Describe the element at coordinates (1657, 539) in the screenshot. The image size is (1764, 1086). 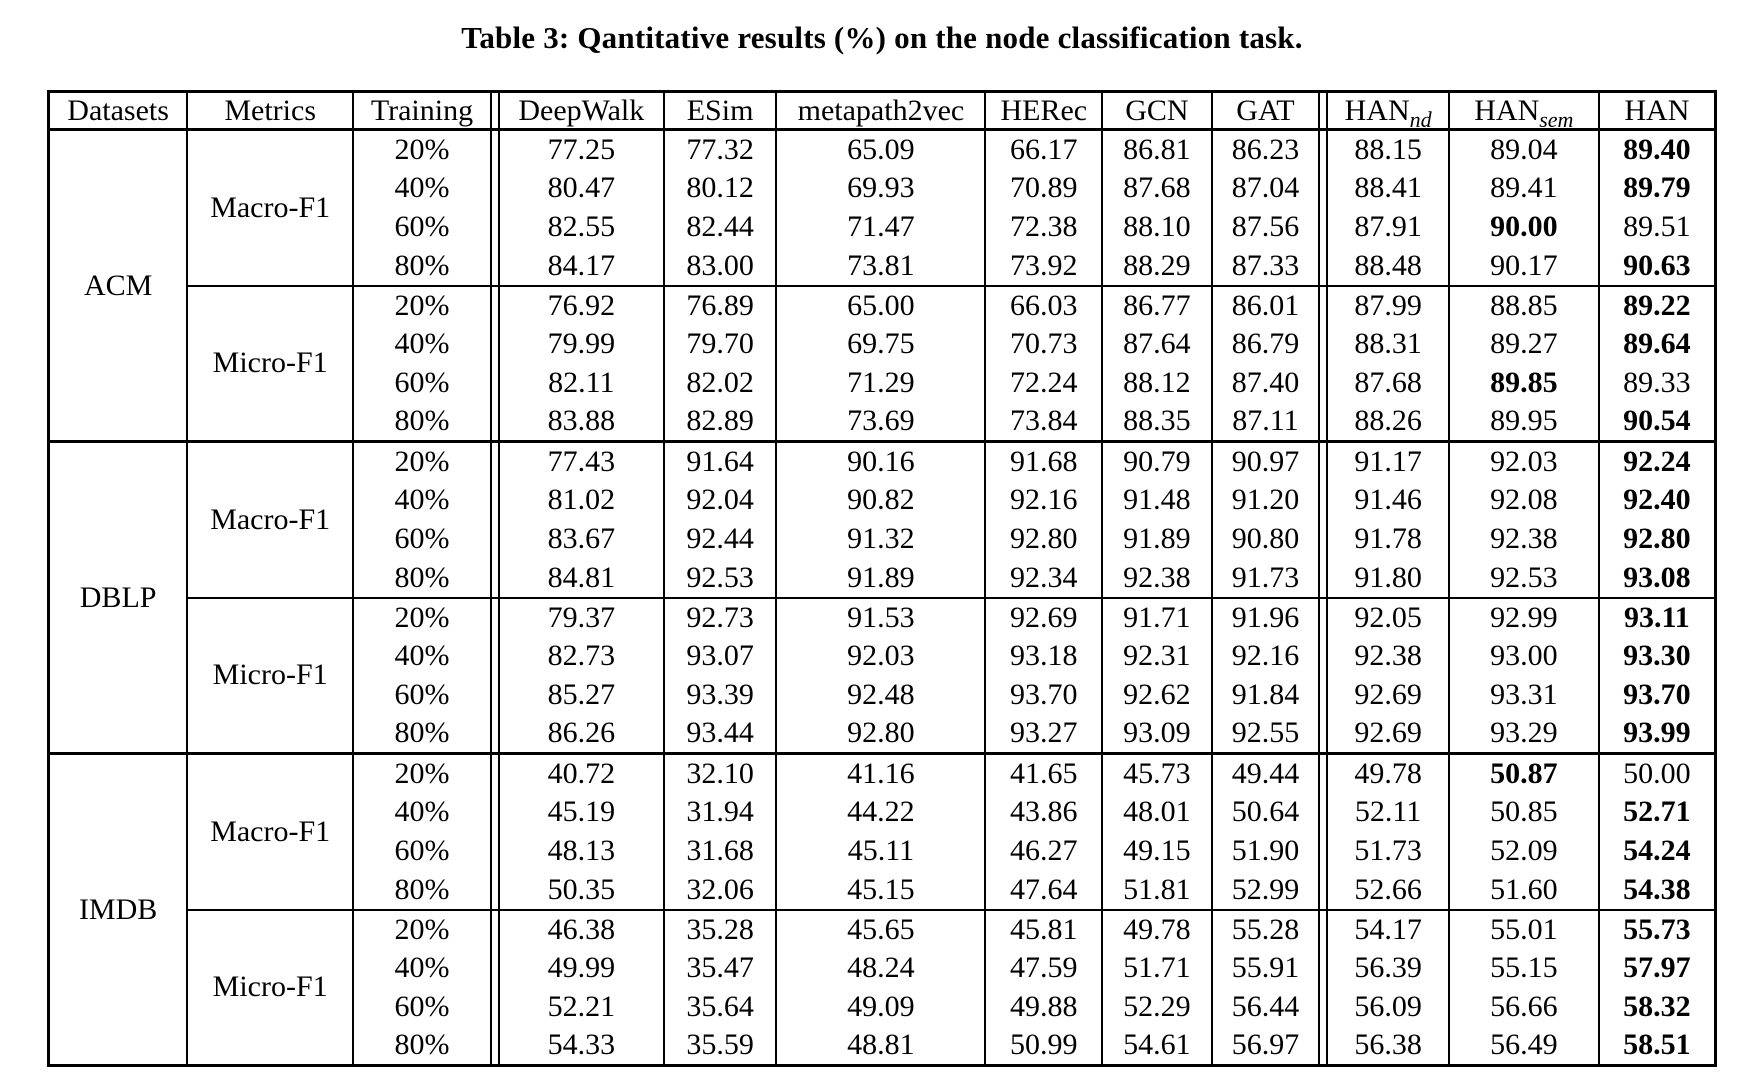
I see `value-cell: 92.80` at that location.